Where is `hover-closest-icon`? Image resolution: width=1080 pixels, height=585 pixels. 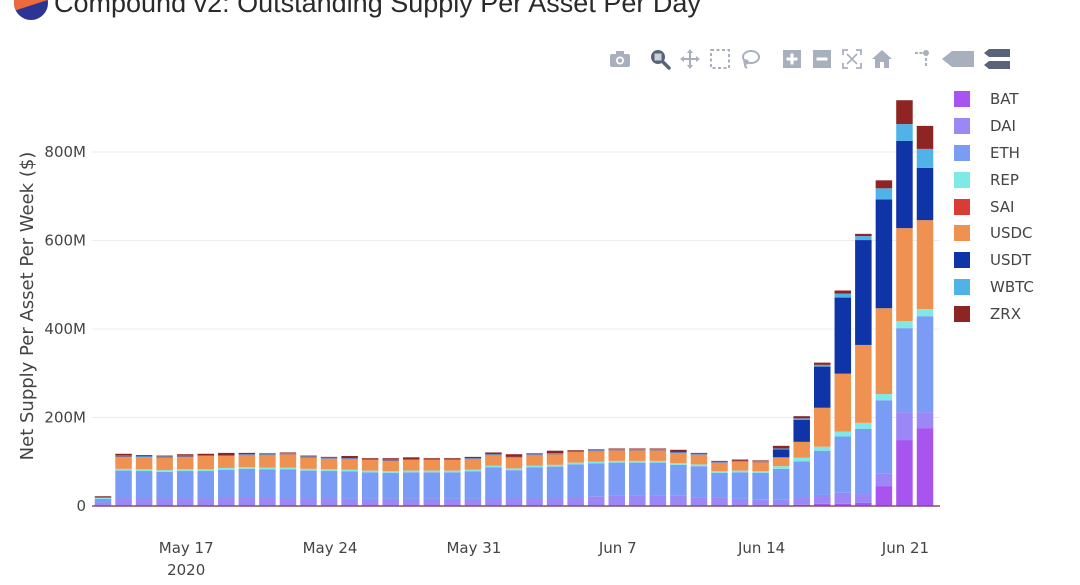
hover-closest-icon is located at coordinates (958, 59).